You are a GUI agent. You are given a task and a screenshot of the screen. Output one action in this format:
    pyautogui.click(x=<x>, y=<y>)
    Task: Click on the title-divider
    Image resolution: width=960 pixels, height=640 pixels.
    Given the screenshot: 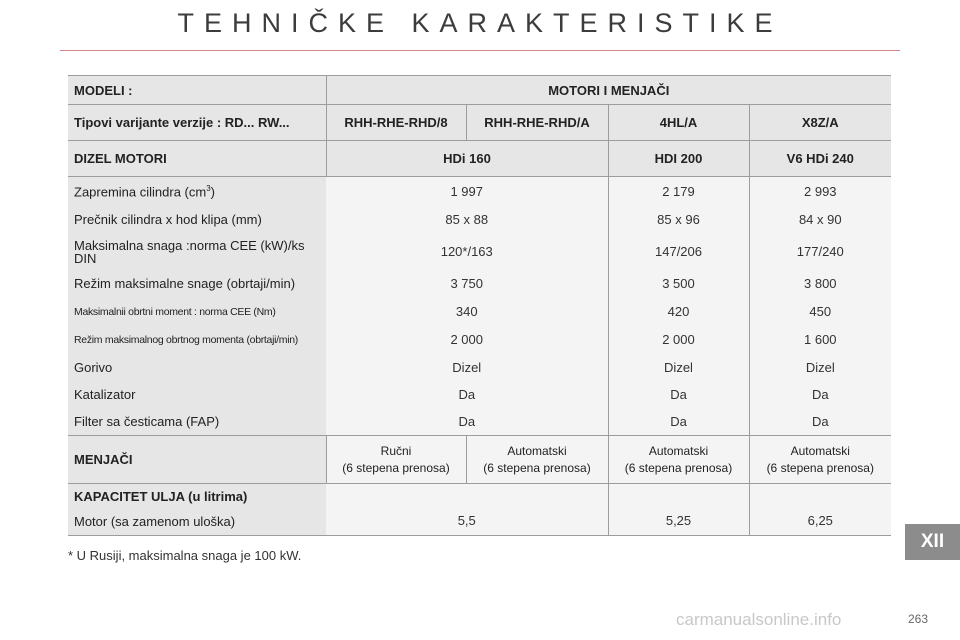 What is the action you would take?
    pyautogui.click(x=480, y=50)
    